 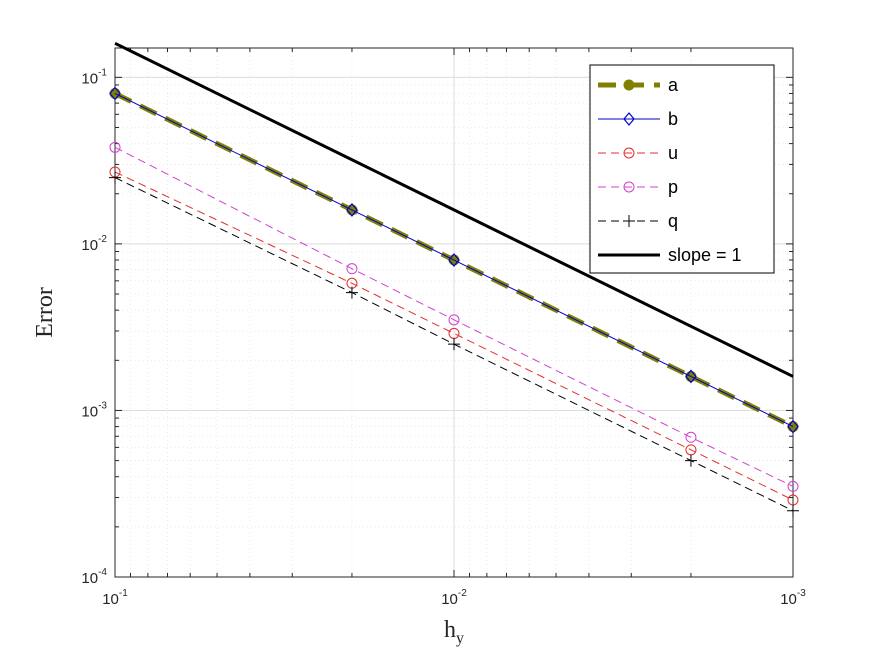 I want to click on legend-entry: p, so click(x=638, y=187).